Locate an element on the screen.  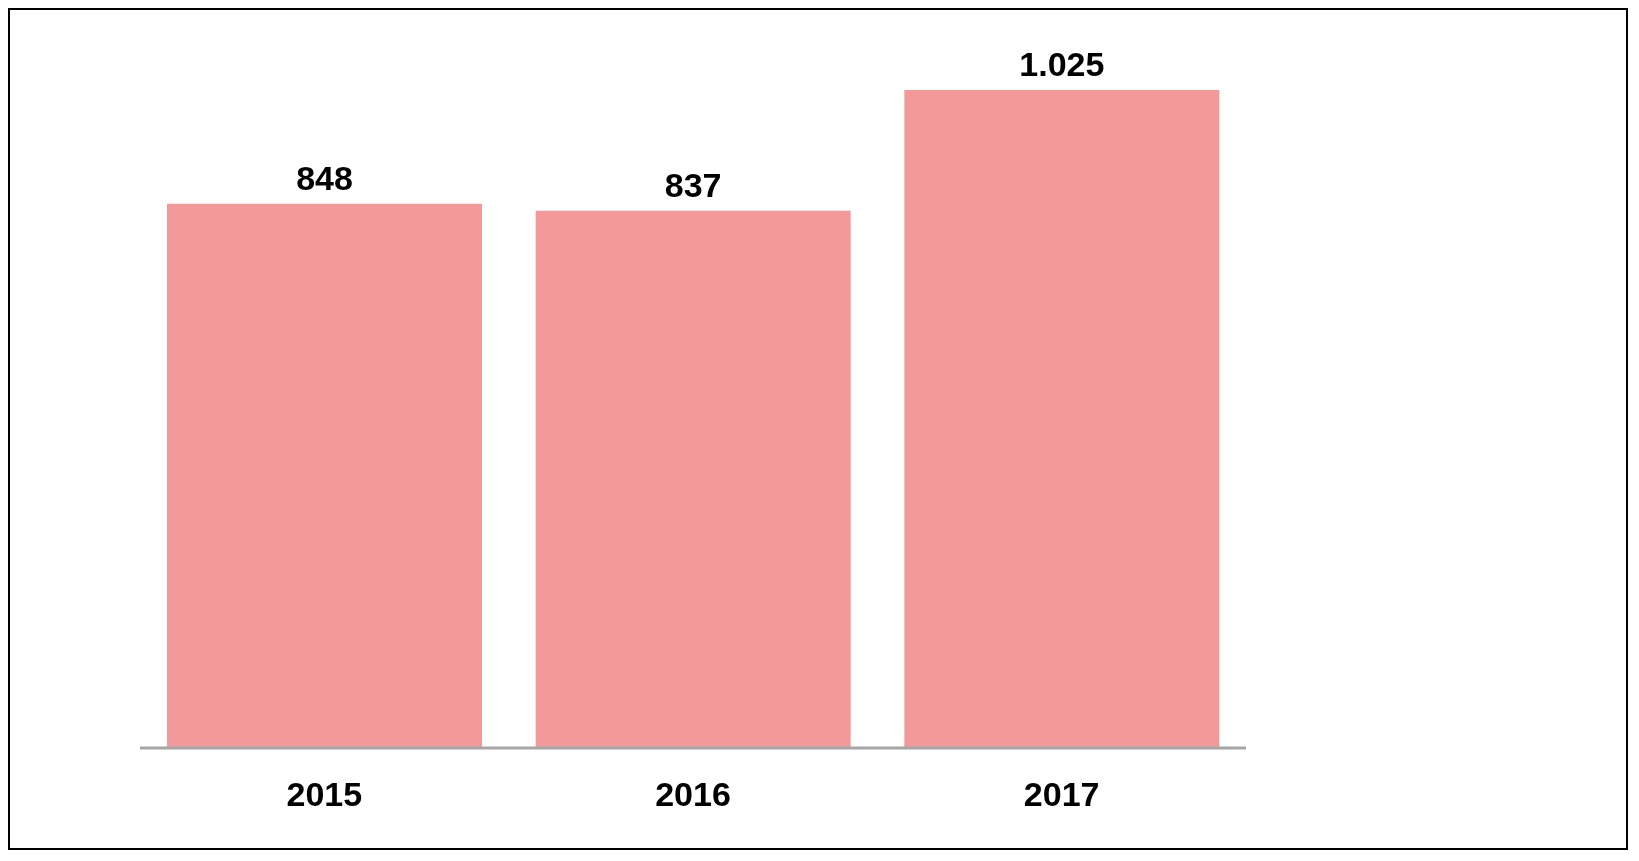
x-tick-label: 2016 is located at coordinates (693, 794).